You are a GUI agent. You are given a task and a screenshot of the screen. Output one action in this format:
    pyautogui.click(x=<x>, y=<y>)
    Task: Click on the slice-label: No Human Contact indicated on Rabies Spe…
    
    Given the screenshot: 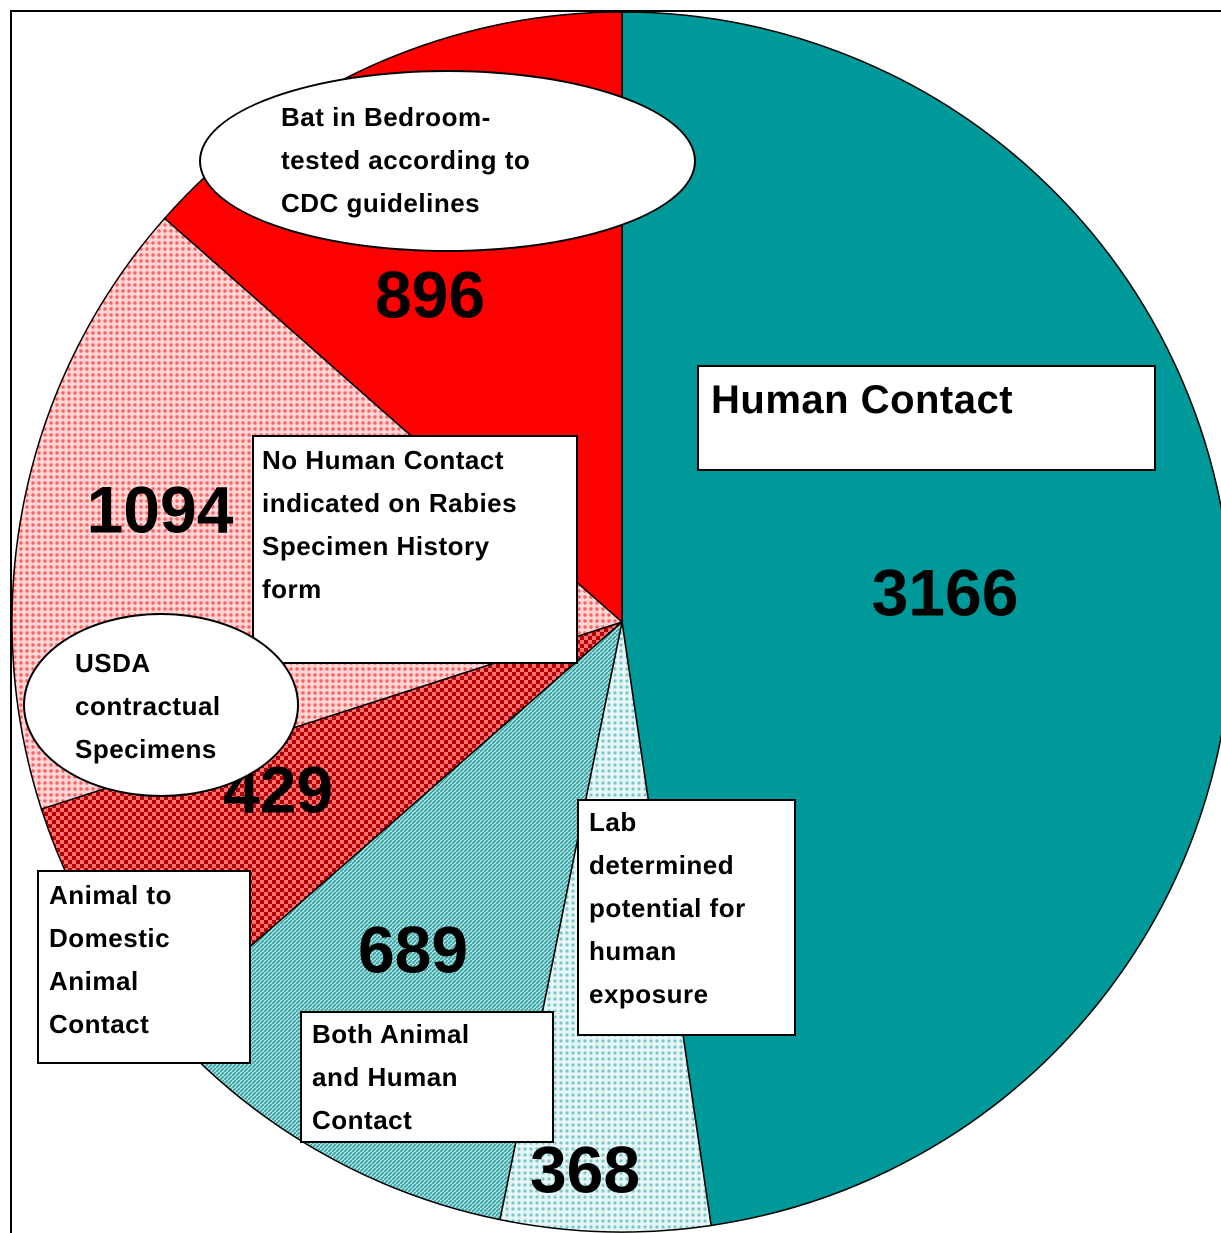 What is the action you would take?
    pyautogui.click(x=415, y=549)
    